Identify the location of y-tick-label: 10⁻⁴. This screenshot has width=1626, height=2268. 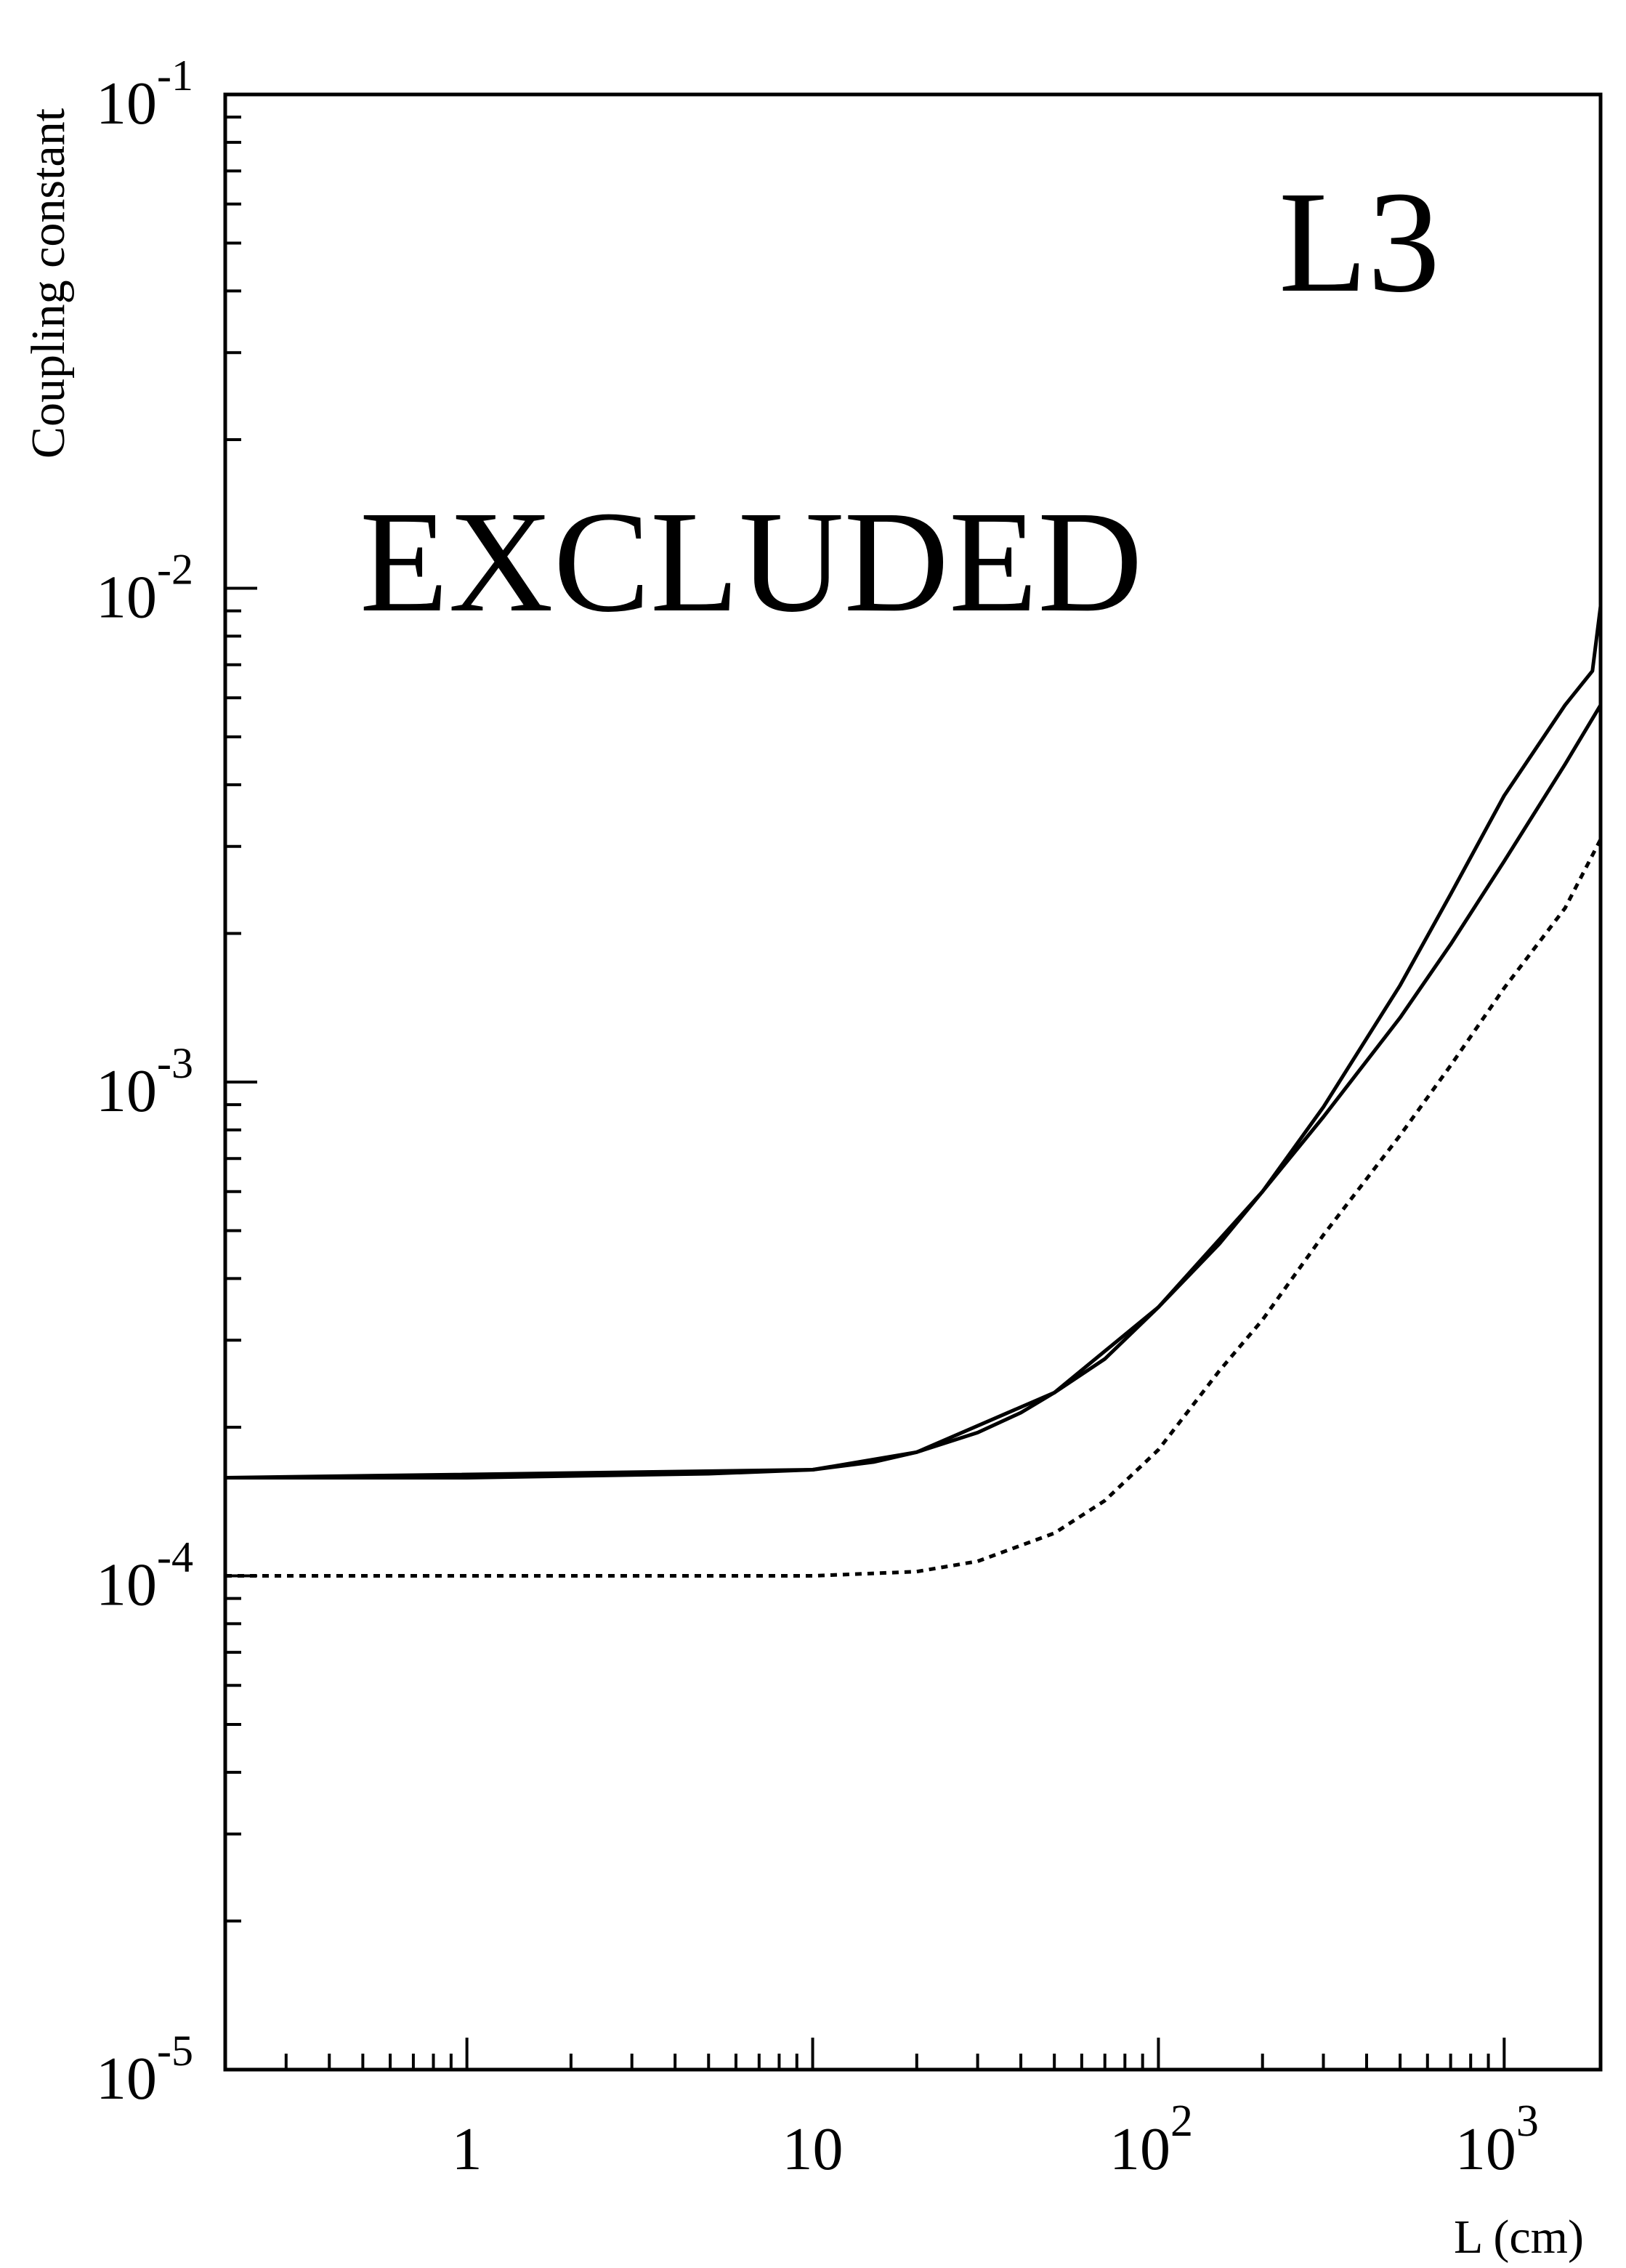
(144, 1575).